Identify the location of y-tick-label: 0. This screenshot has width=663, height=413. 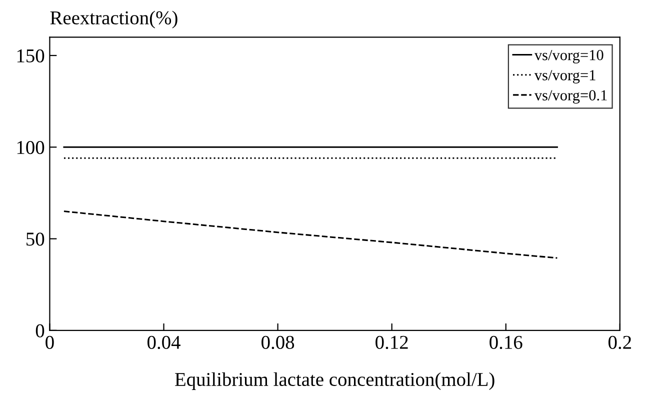
(40, 331).